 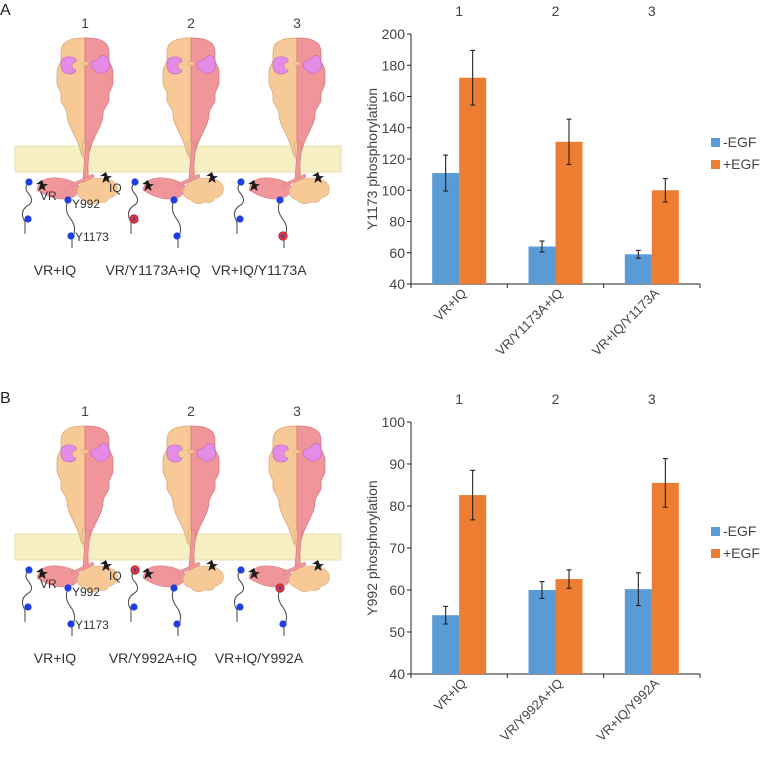 I want to click on legend-label-plus-egf: +EGF, so click(x=741, y=553).